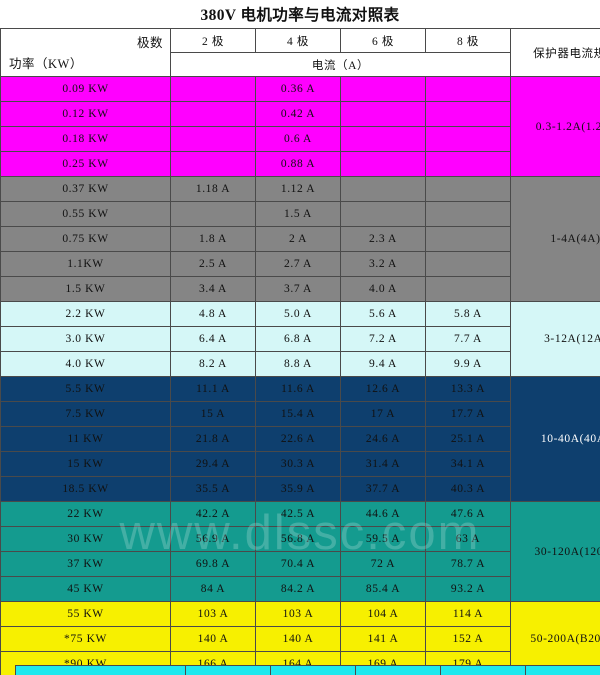 This screenshot has height=675, width=600. Describe the element at coordinates (213, 339) in the screenshot. I see `cell-current-2pole: 6.4 A` at that location.